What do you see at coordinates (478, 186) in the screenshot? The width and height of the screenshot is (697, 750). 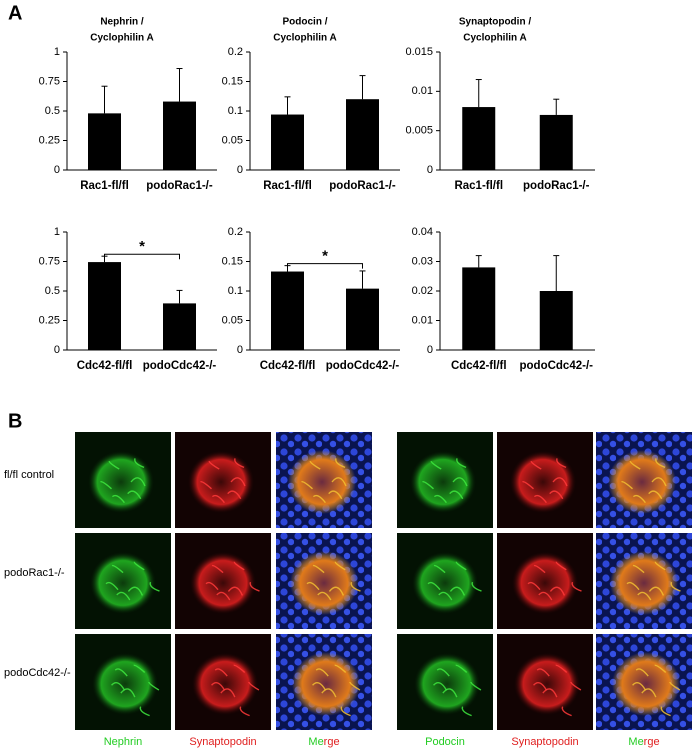 I see `x-tick-label: Rac1-fl/fl` at bounding box center [478, 186].